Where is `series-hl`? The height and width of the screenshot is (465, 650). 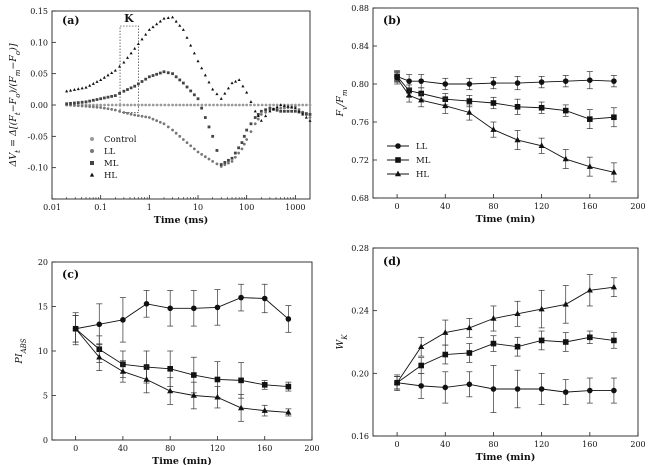
series-hl is located at coordinates (188, 68).